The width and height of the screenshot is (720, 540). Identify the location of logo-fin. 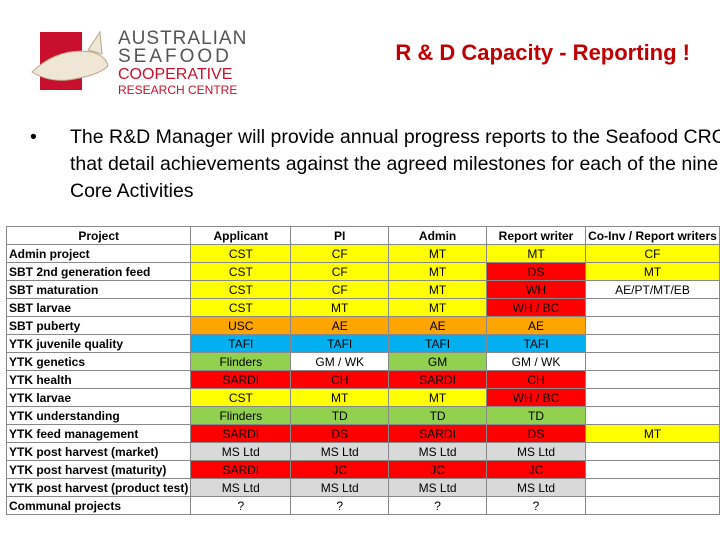
(95, 42).